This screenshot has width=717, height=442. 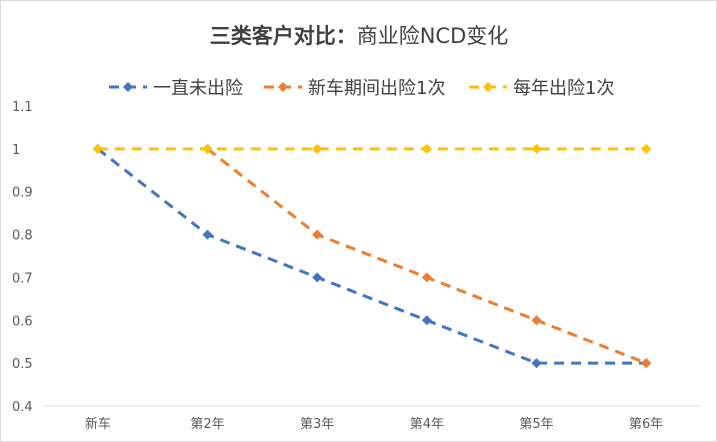 I want to click on legend-item: 一直未出险, so click(x=176, y=88).